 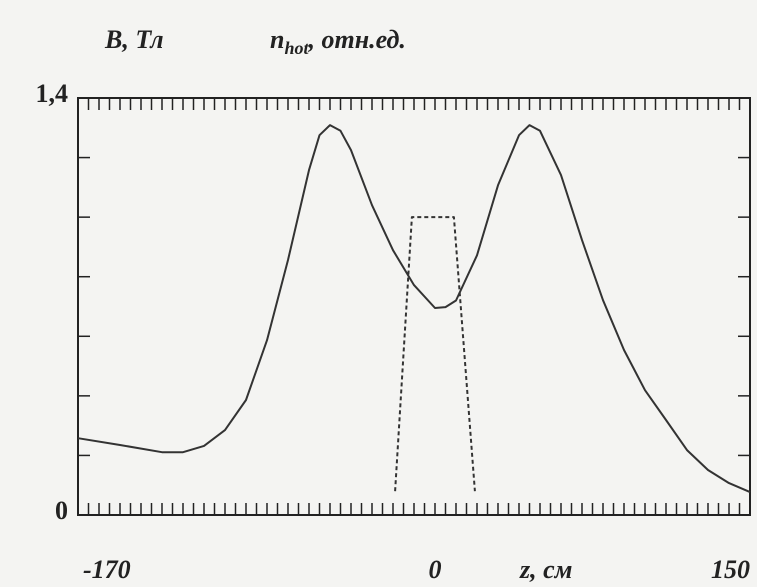 I want to click on series-line, so click(x=435, y=354).